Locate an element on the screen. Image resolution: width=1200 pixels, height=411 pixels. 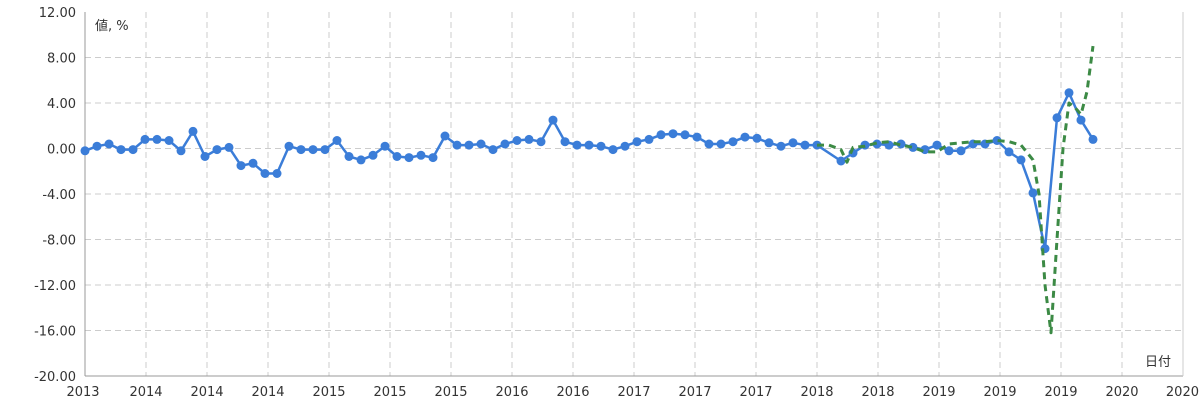
y-tick-label: -8.00 is located at coordinates (59, 241).